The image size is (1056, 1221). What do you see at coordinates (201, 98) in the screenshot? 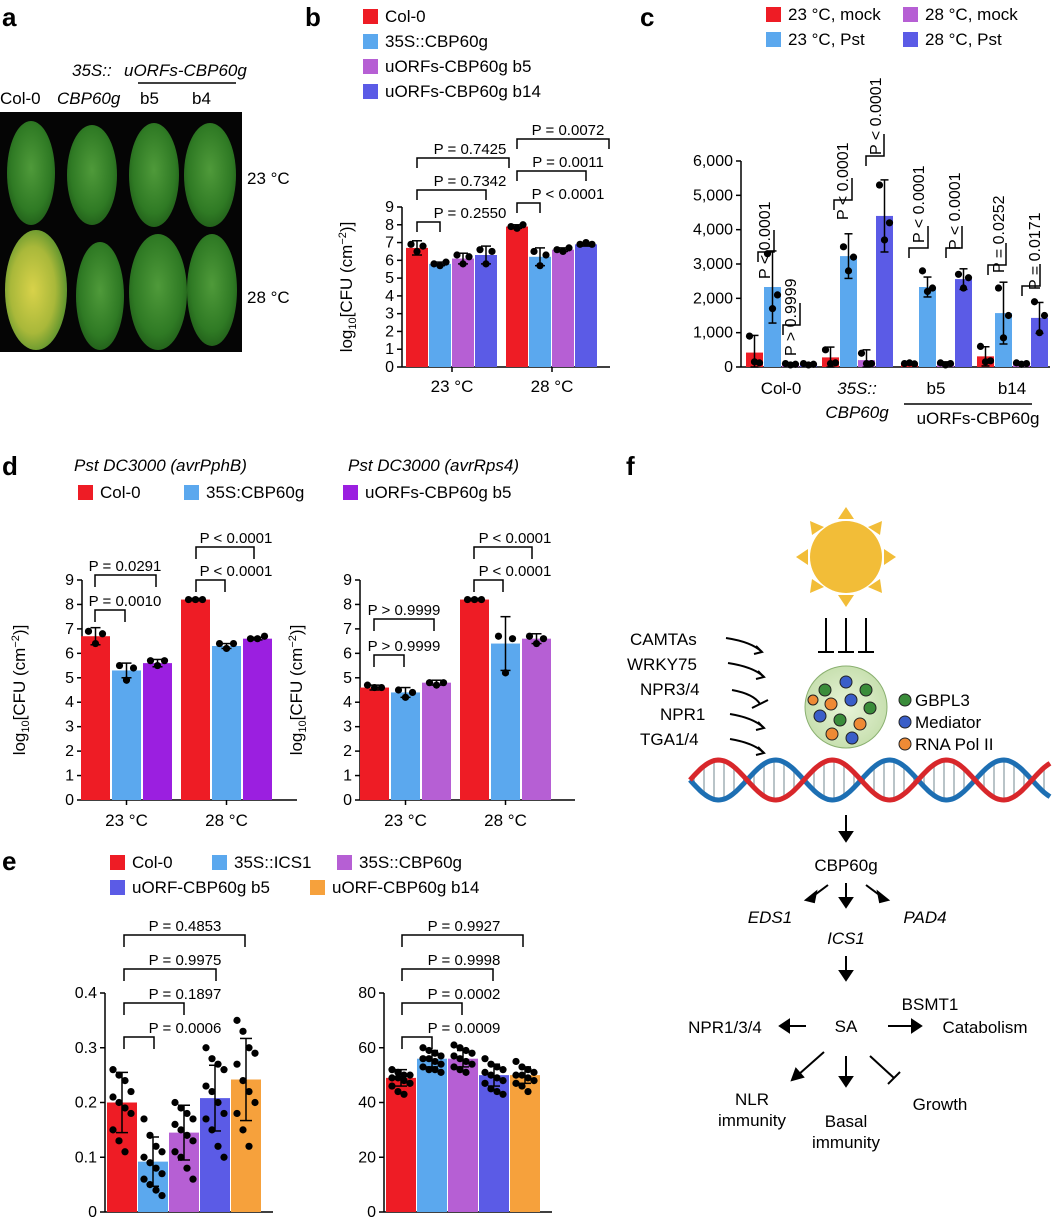
I see `b4-label: b4` at bounding box center [201, 98].